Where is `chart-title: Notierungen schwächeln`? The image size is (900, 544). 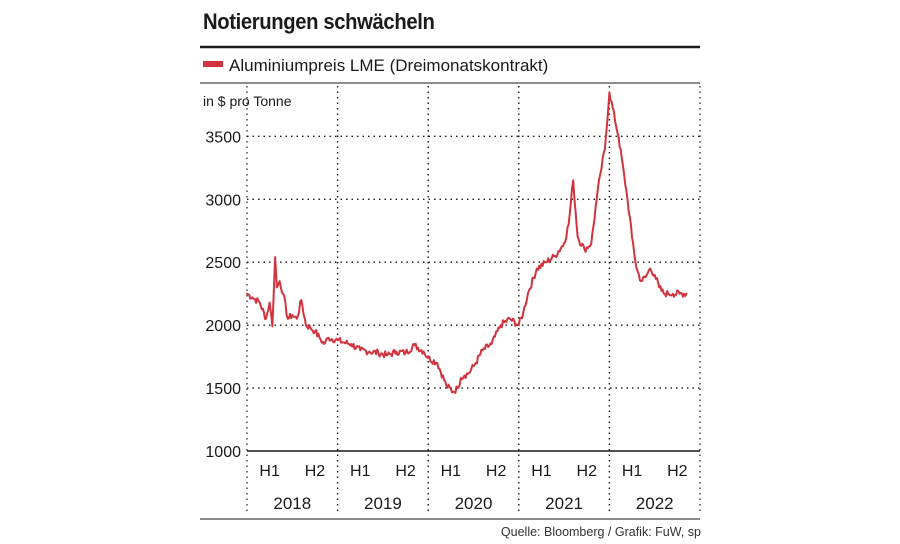
chart-title: Notierungen schwächeln is located at coordinates (319, 21).